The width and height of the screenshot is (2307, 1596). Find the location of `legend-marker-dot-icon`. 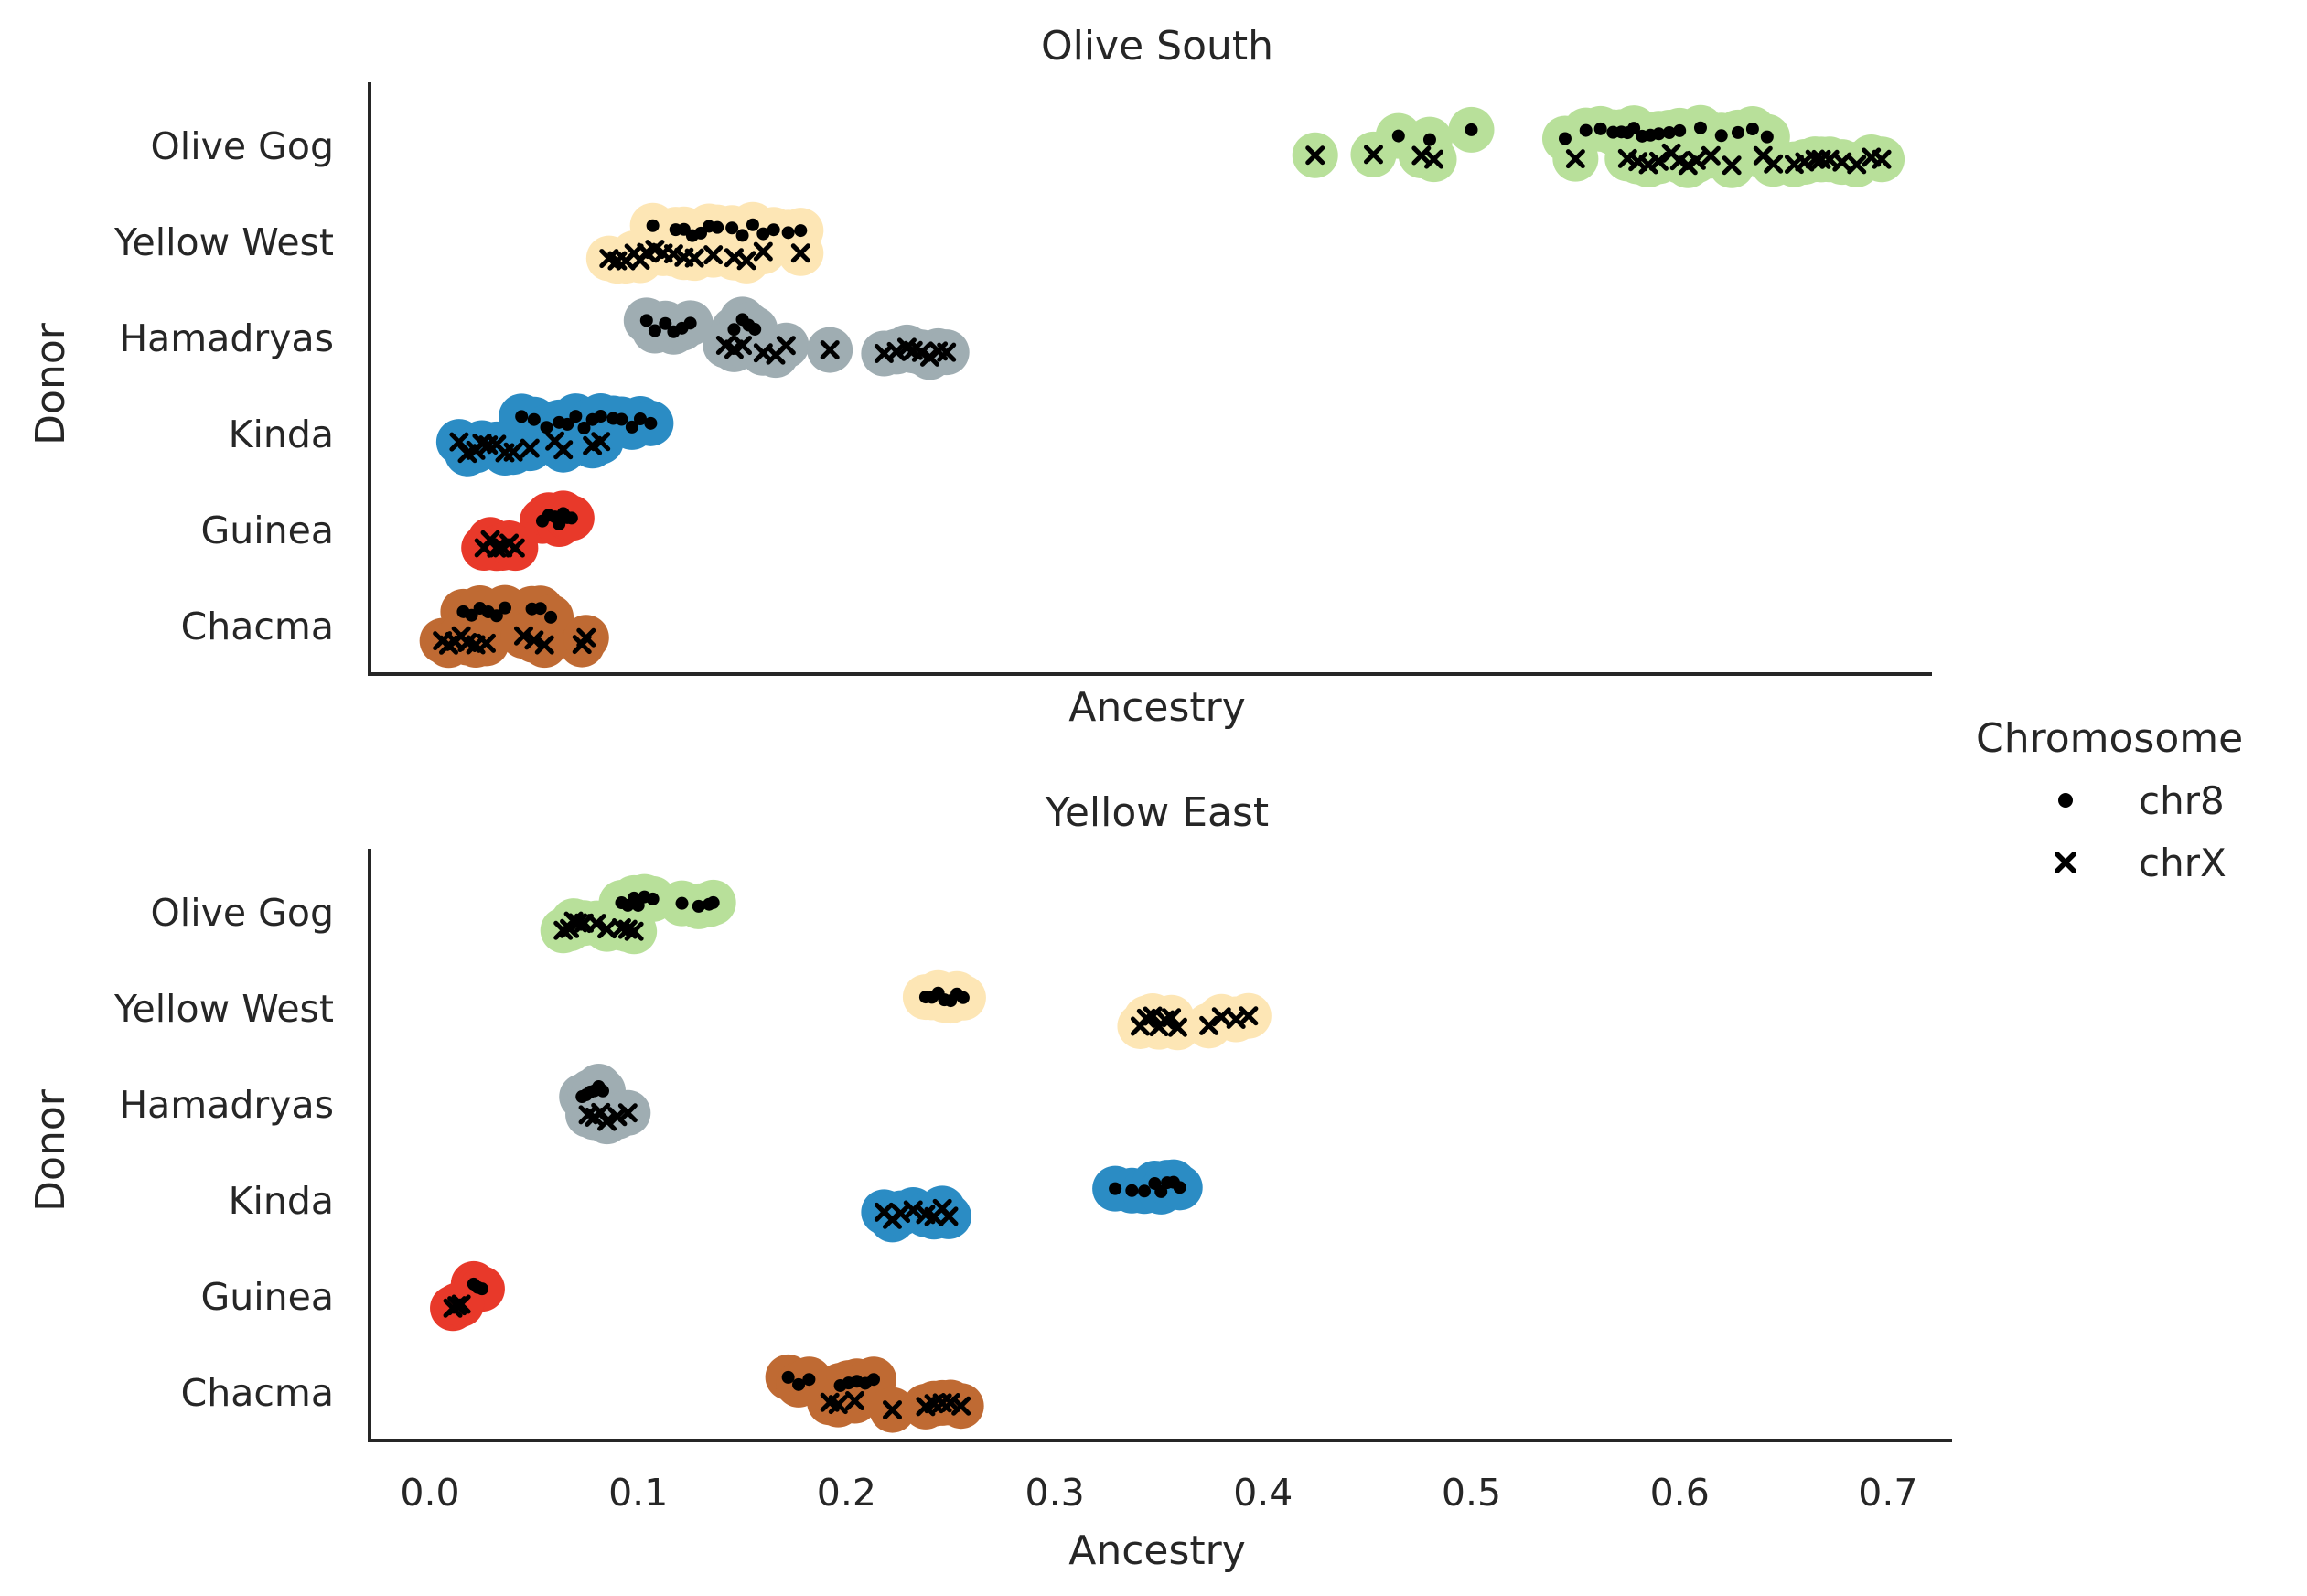

legend-marker-dot-icon is located at coordinates (2065, 800).